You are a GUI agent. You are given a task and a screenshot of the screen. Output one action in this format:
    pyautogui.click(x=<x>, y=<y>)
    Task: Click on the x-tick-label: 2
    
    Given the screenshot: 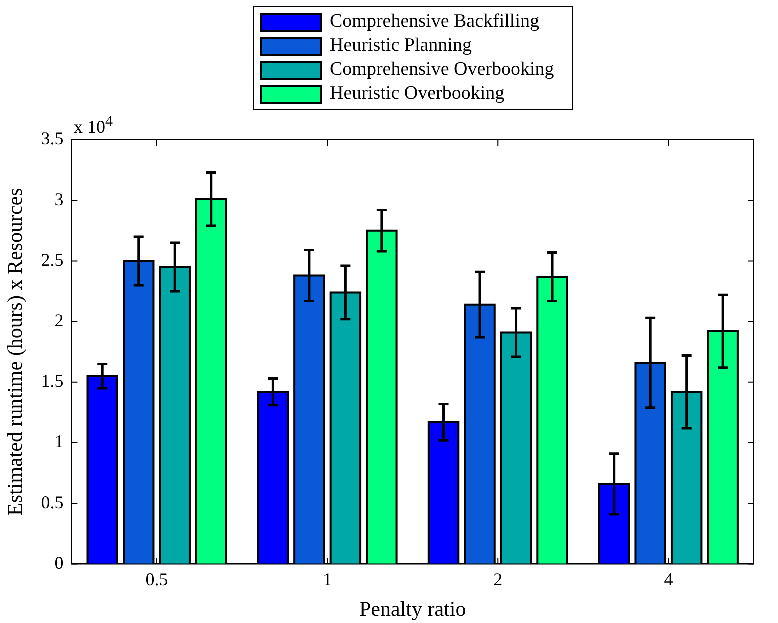 What is the action you would take?
    pyautogui.click(x=498, y=580)
    